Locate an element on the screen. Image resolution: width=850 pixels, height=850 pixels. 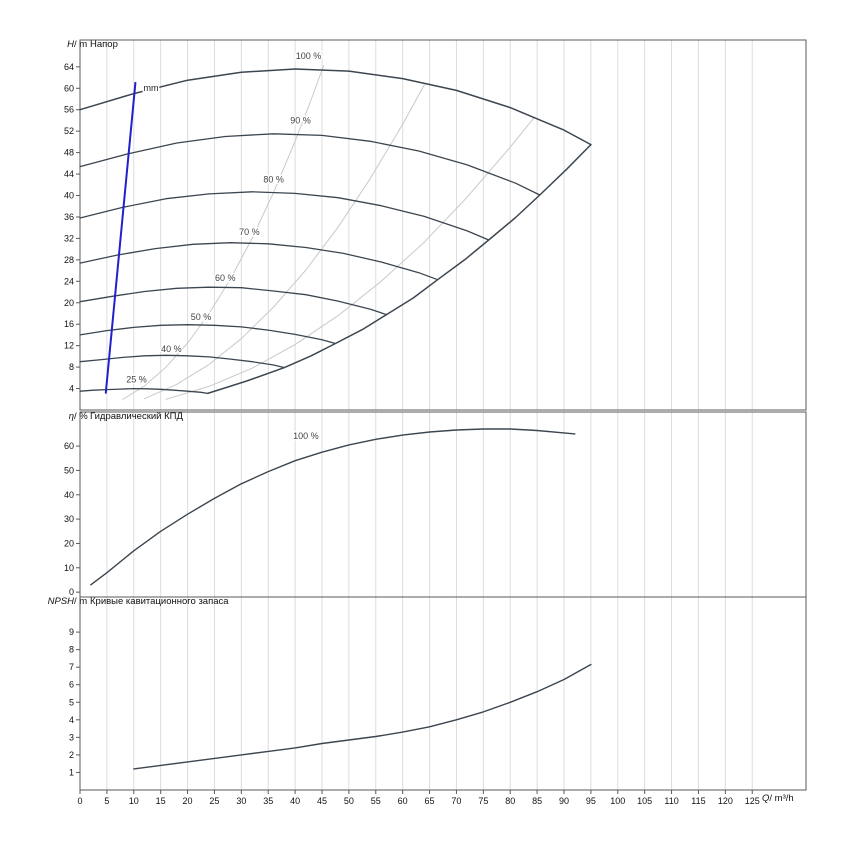
x-axis-var: Q is located at coordinates (766, 798).